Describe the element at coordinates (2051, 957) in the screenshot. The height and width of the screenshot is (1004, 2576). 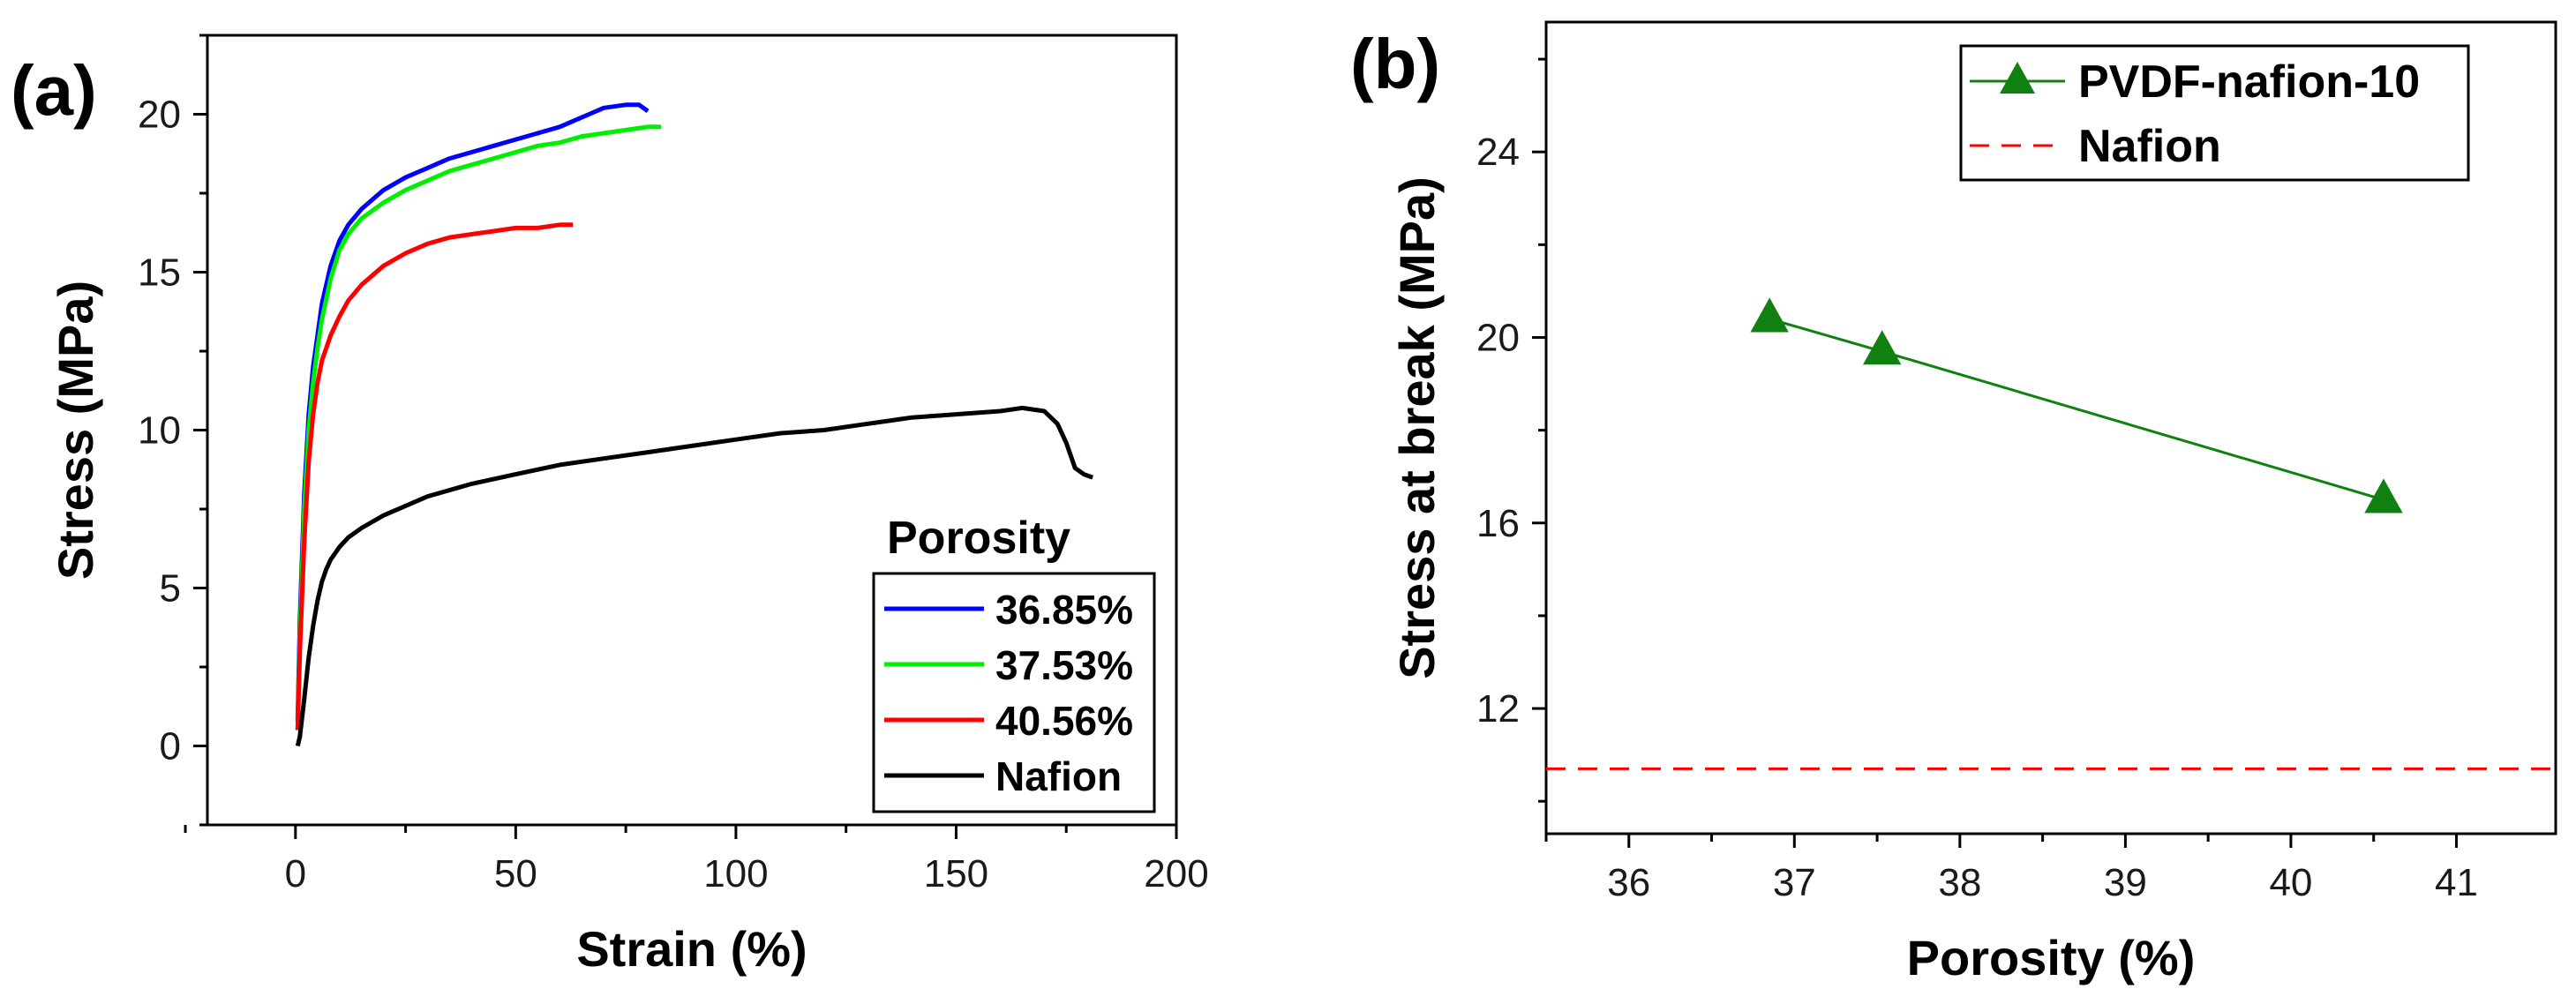
I see `x-axis-title: Porosity (%)` at that location.